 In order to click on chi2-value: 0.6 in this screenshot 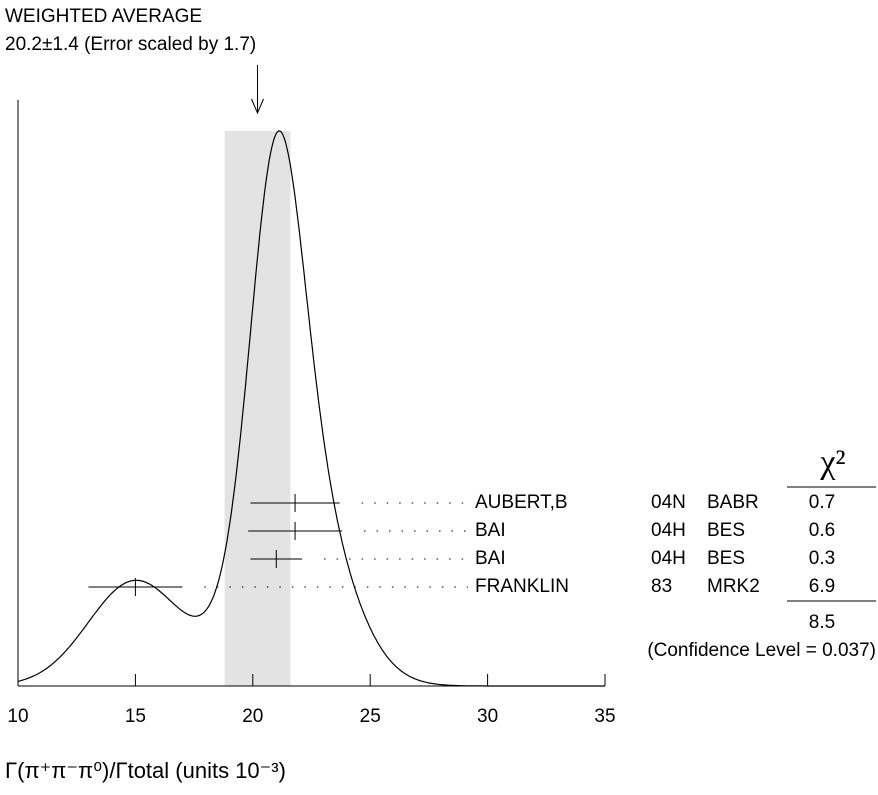, I will do `click(822, 530)`.